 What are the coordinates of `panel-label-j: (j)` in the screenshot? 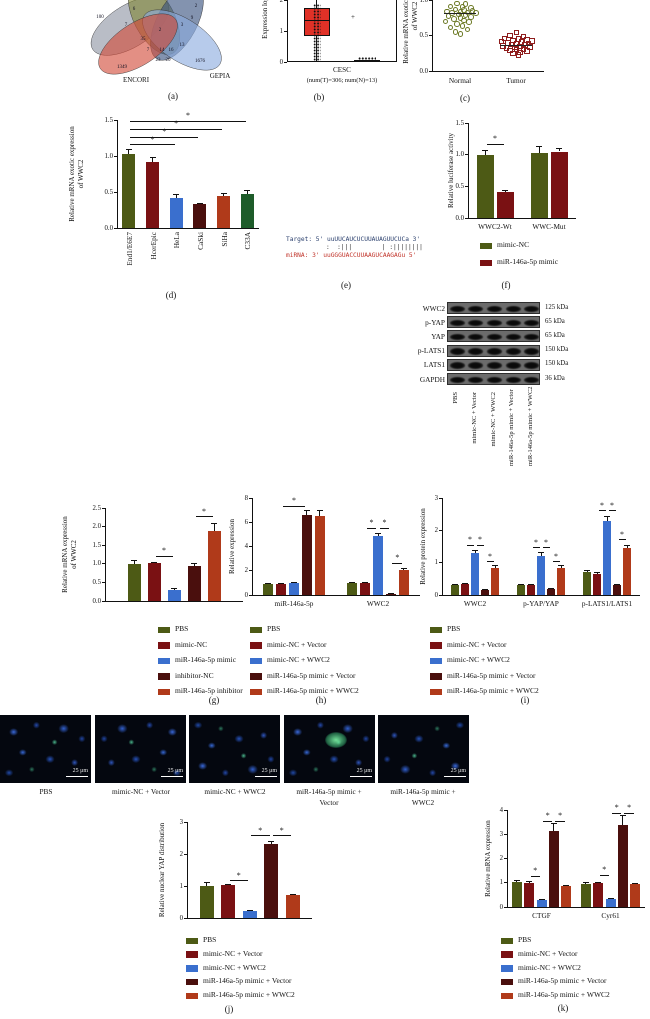 It's located at (229, 1009).